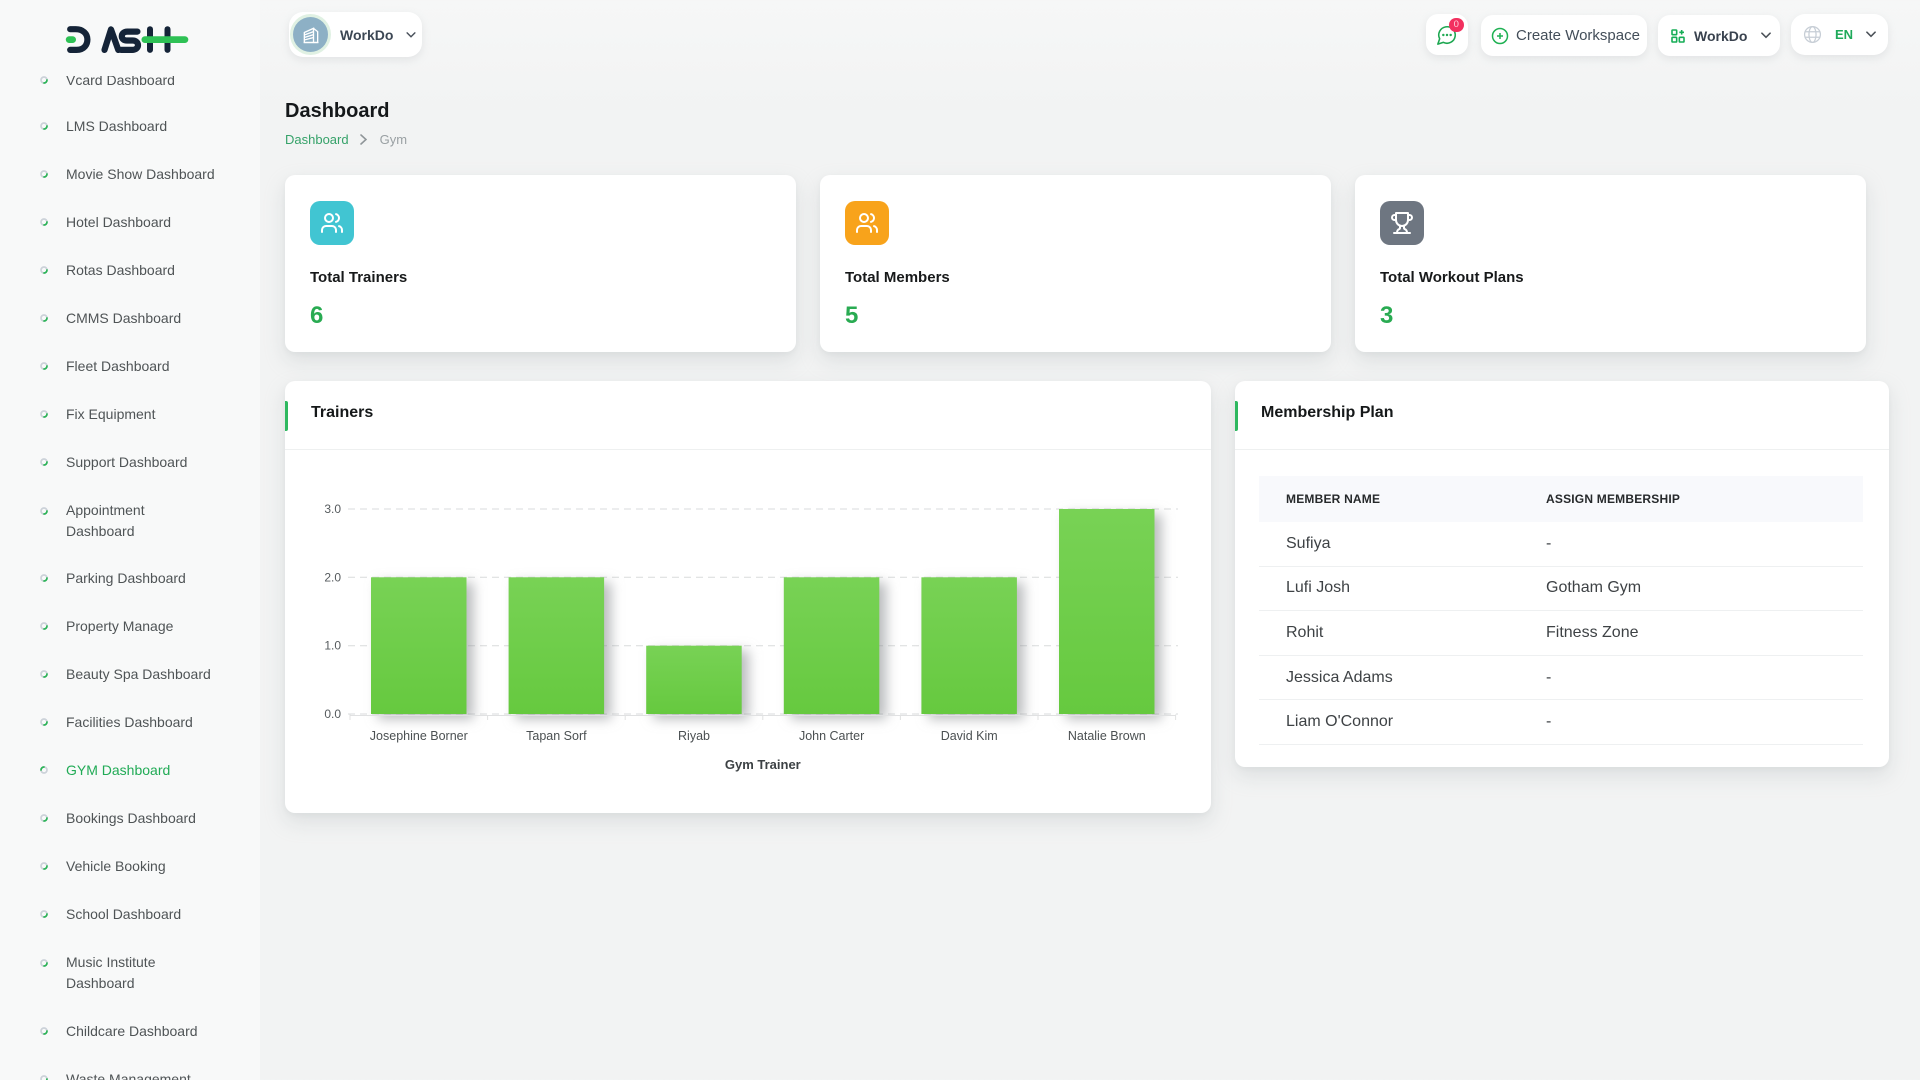  I want to click on svg-text: Josephine Borner, so click(419, 736).